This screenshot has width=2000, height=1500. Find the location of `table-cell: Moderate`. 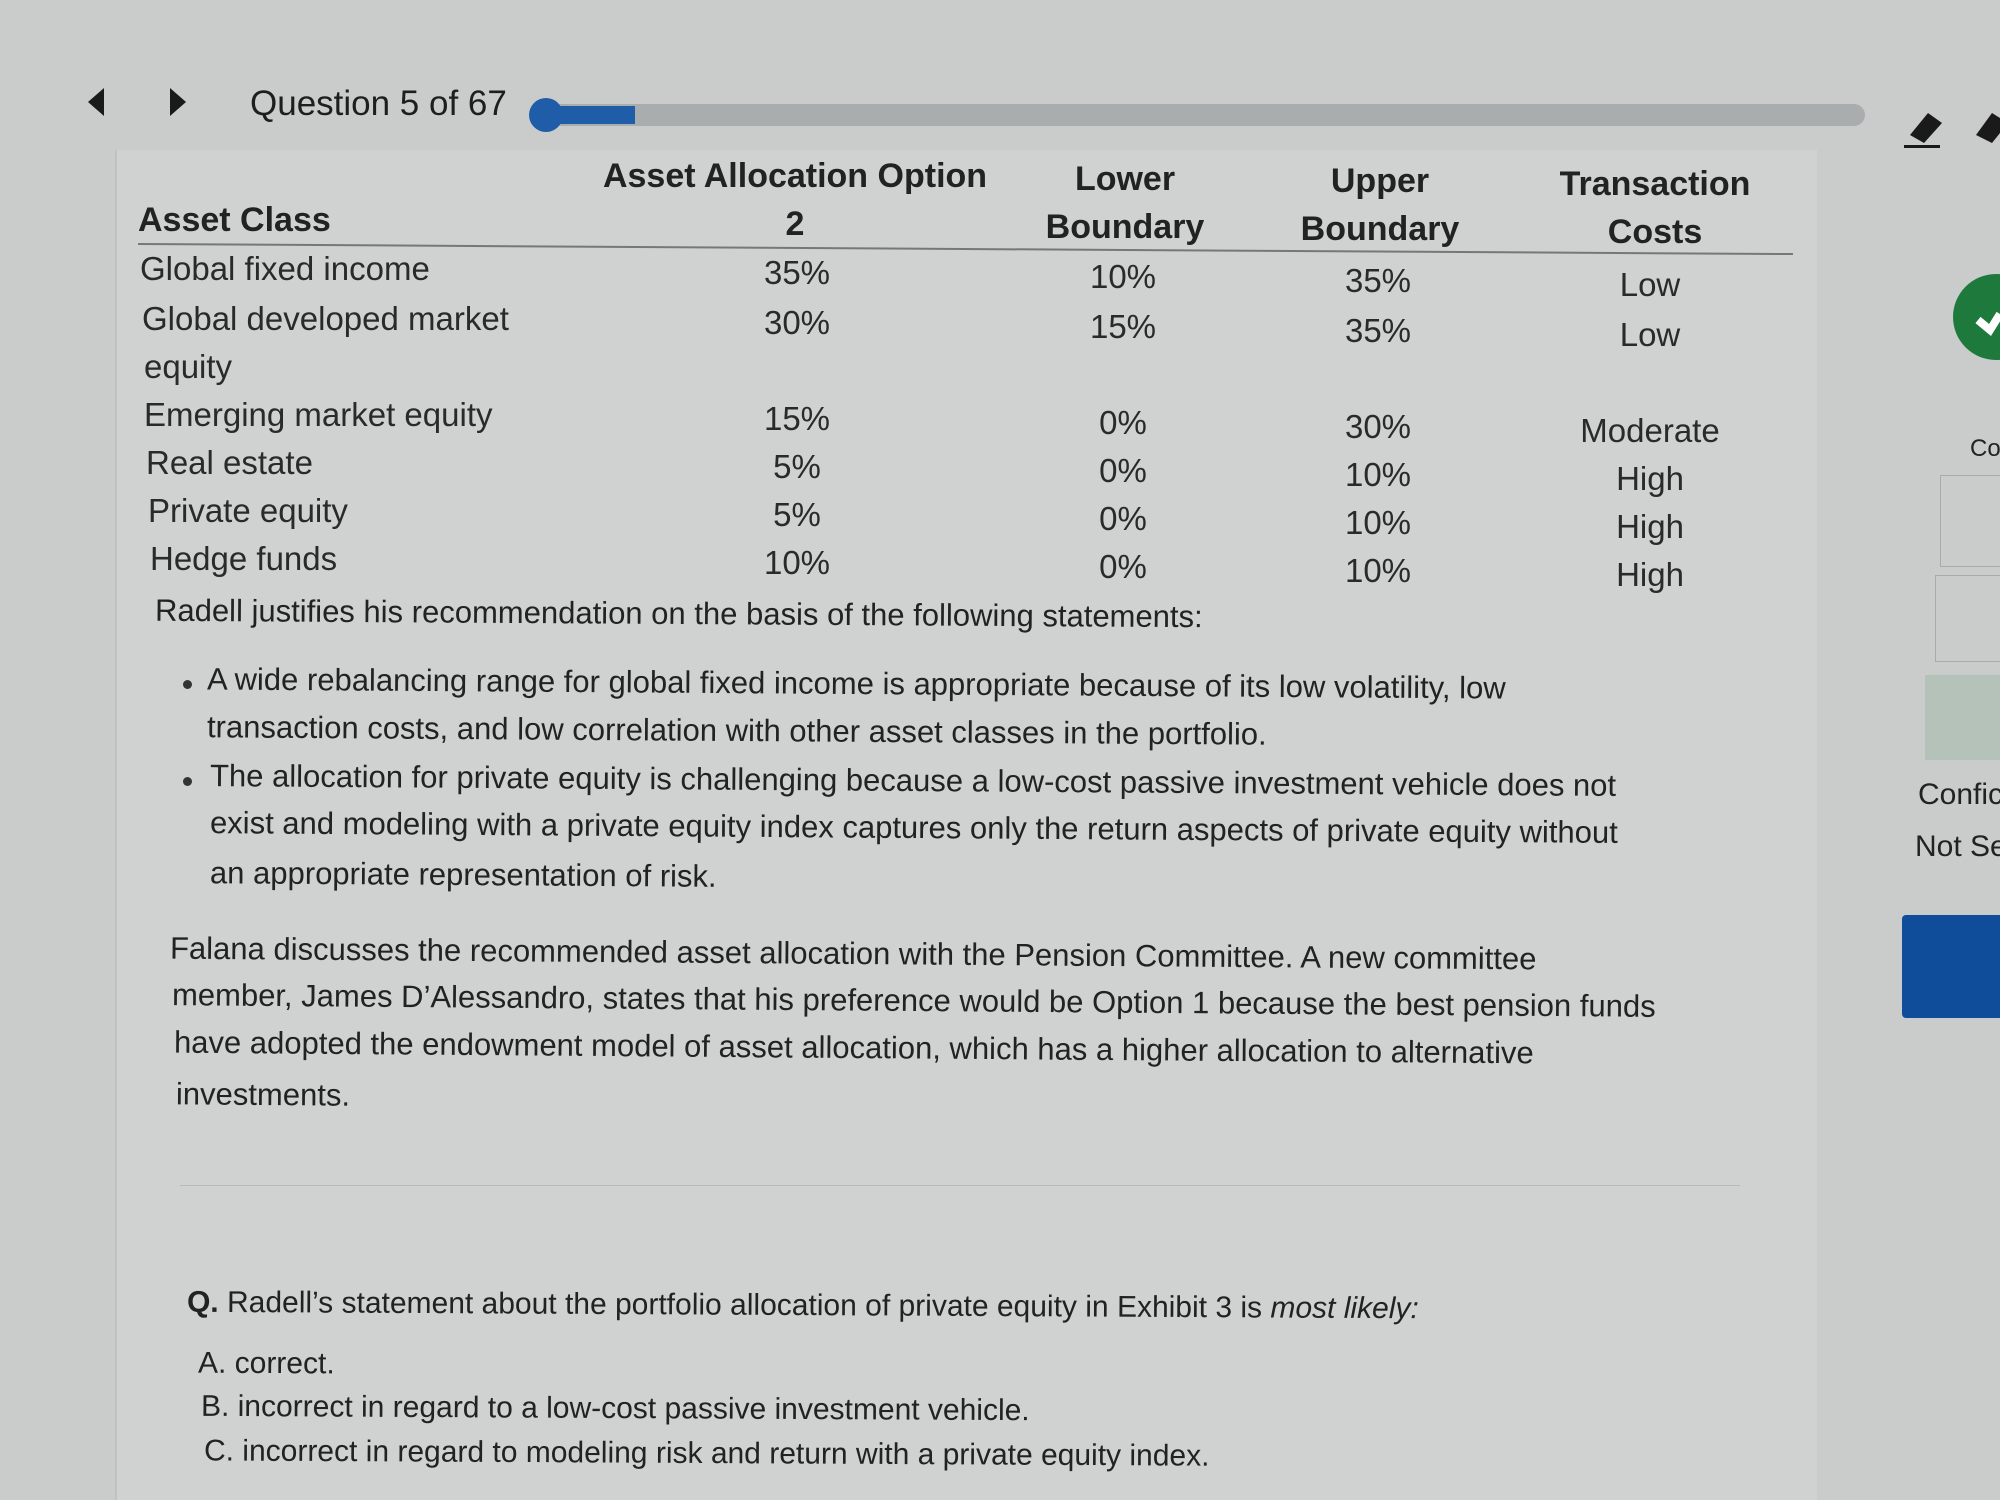

table-cell: Moderate is located at coordinates (1650, 430).